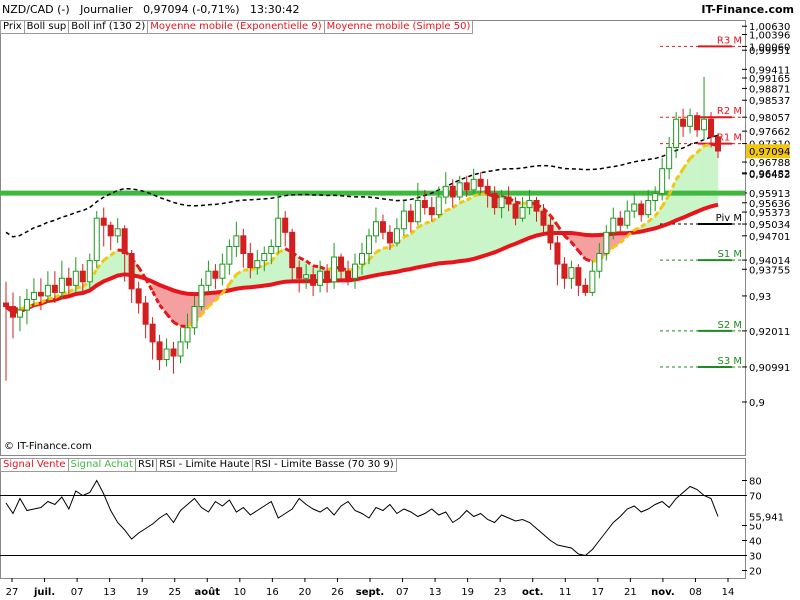  What do you see at coordinates (747, 9) in the screenshot?
I see `site-label: IT-Finance.com` at bounding box center [747, 9].